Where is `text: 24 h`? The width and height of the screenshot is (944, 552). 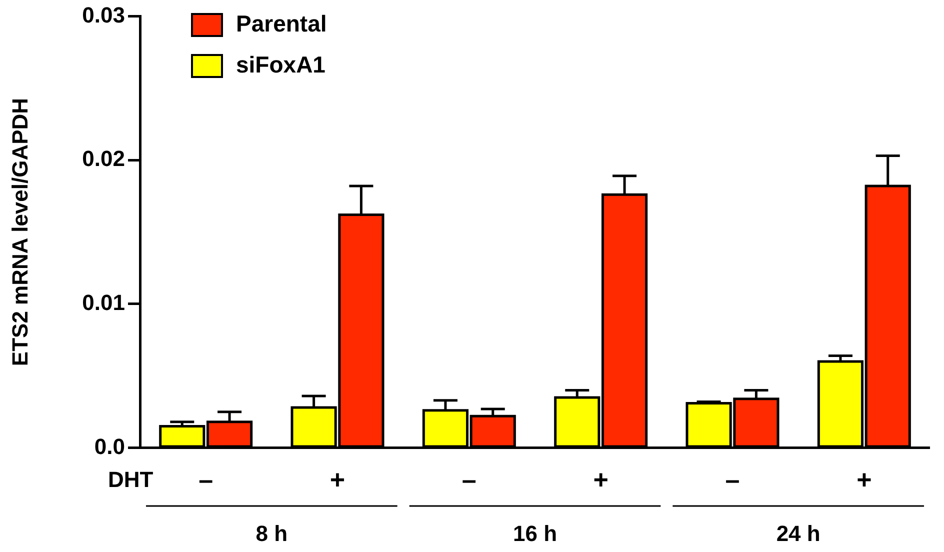
text: 24 h is located at coordinates (798, 533).